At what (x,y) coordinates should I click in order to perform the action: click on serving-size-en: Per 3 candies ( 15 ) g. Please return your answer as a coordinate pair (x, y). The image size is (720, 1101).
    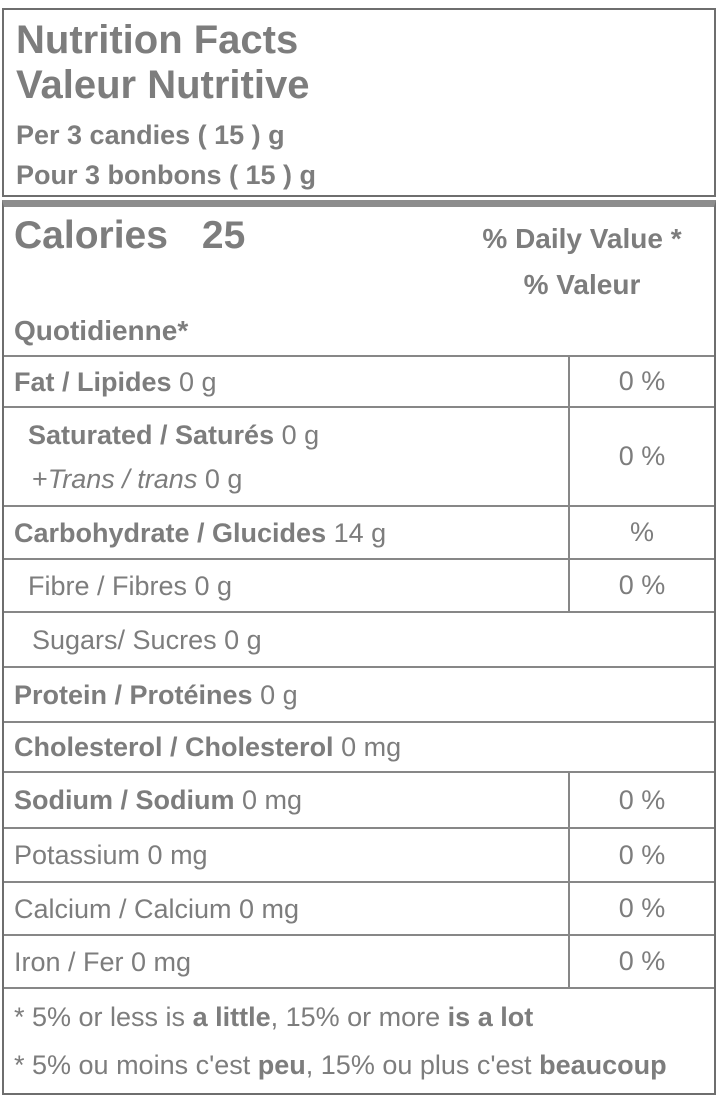
    Looking at the image, I should click on (150, 135).